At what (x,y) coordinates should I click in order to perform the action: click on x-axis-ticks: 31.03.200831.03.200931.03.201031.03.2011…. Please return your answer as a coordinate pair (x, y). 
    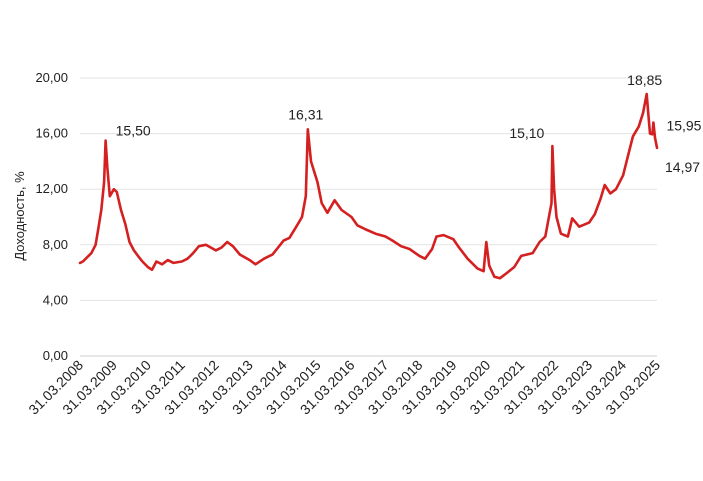
    Looking at the image, I should click on (344, 387).